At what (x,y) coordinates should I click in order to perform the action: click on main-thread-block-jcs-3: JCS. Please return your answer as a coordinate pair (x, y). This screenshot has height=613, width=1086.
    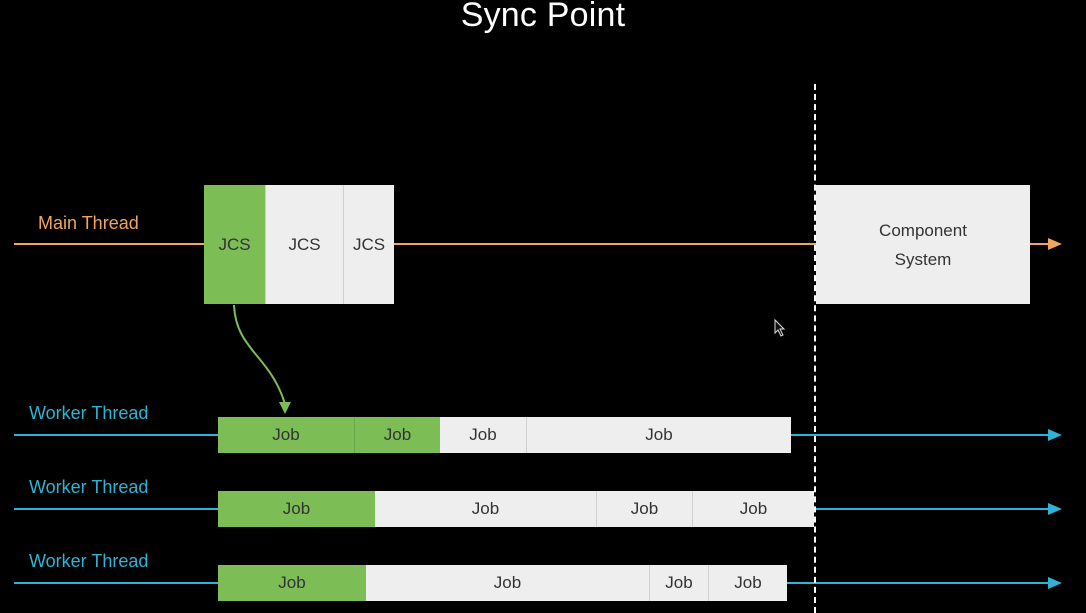
    Looking at the image, I should click on (368, 244).